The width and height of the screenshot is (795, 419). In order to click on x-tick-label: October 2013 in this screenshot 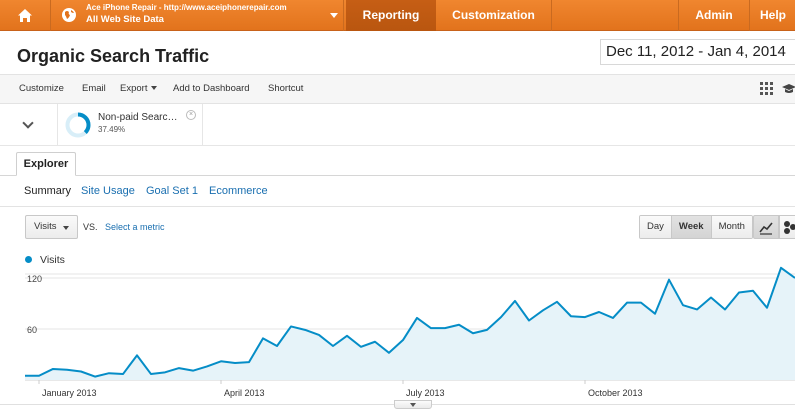, I will do `click(615, 393)`.